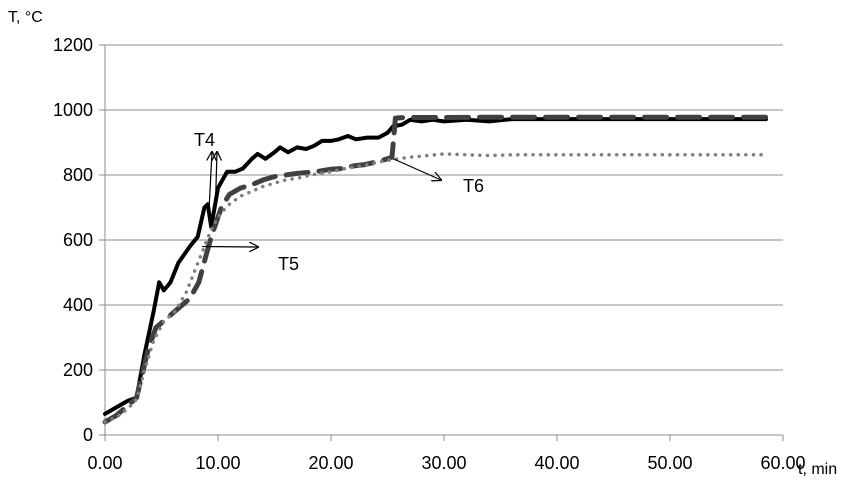 This screenshot has height=488, width=862. Describe the element at coordinates (669, 463) in the screenshot. I see `x-tick-label: 50.00` at that location.